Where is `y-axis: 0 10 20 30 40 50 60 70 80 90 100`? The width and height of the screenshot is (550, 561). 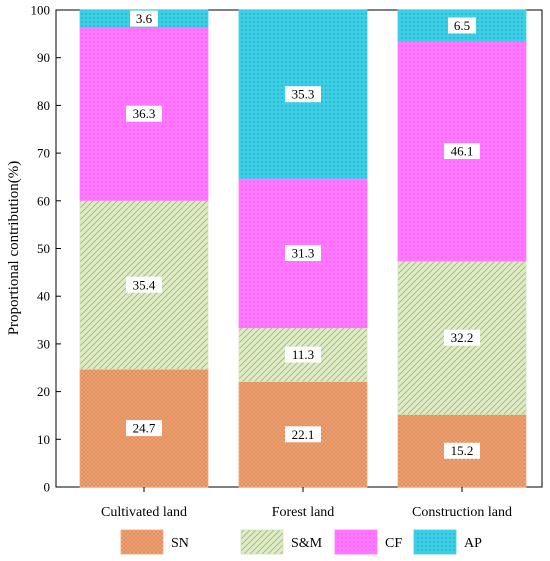
y-axis: 0 10 20 30 40 50 60 70 80 90 100 is located at coordinates (46, 249).